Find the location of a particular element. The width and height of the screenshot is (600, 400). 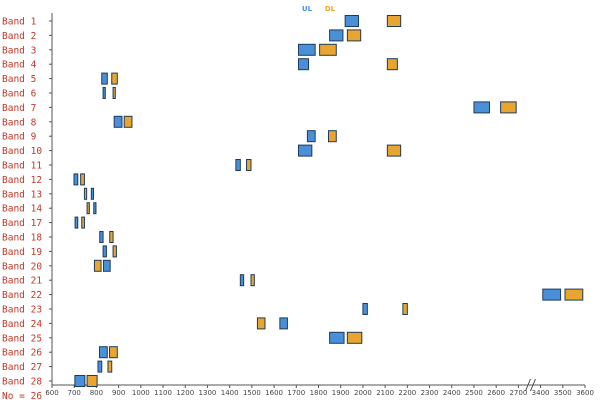

band-label: Band 13 is located at coordinates (22, 194).